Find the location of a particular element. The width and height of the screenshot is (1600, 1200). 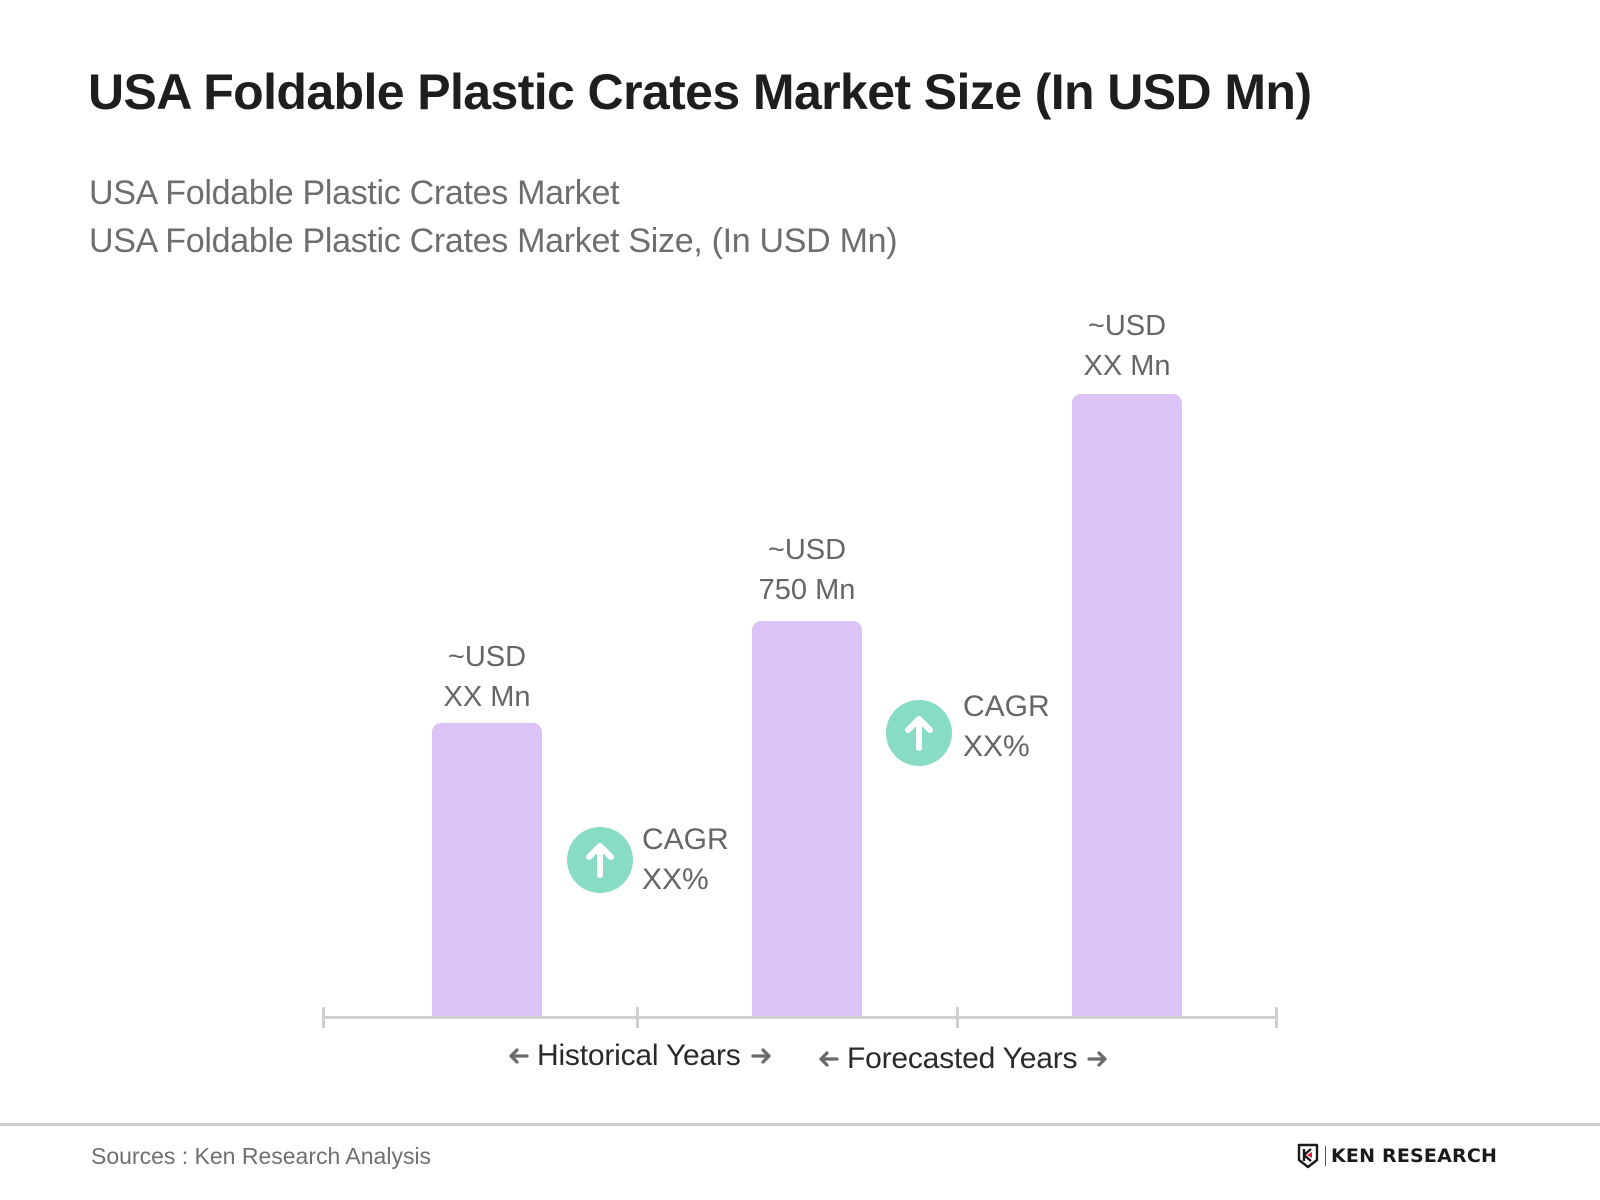

bar-forecast is located at coordinates (1127, 705).